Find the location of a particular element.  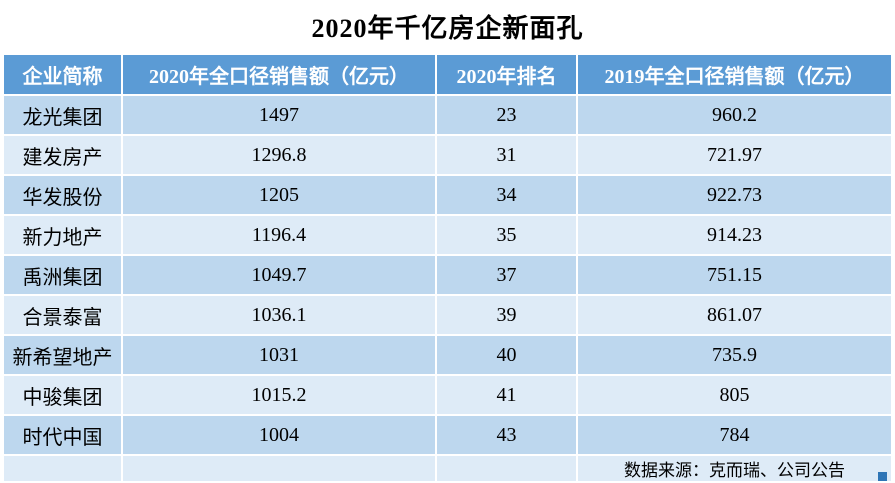

table-row: 龙光集团 1497 23 960.2 is located at coordinates (447, 115).